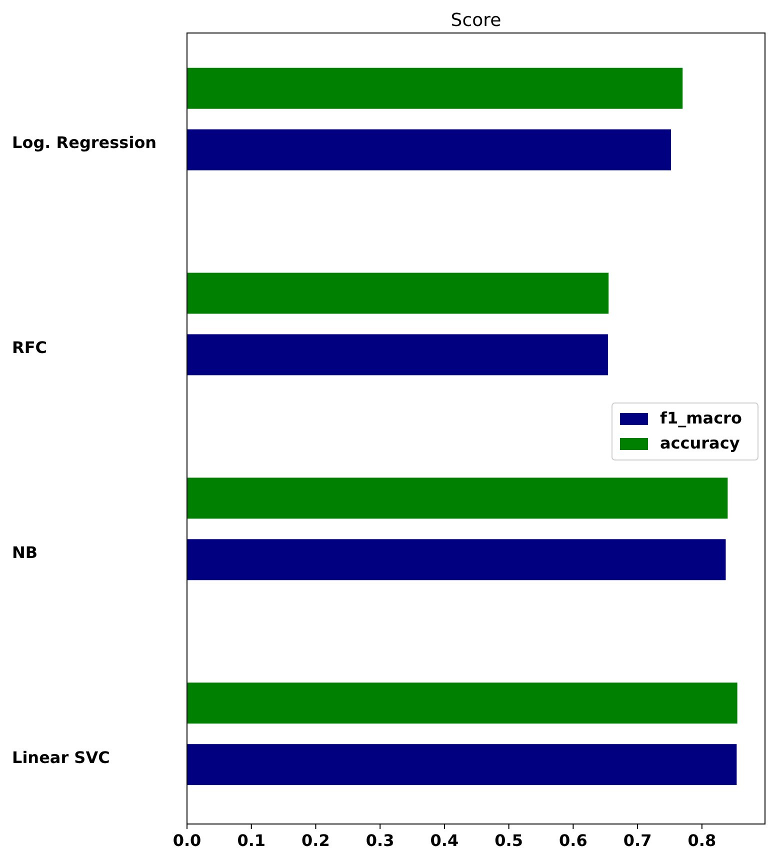 The width and height of the screenshot is (774, 859). I want to click on x-tick-label: 0.3, so click(380, 840).